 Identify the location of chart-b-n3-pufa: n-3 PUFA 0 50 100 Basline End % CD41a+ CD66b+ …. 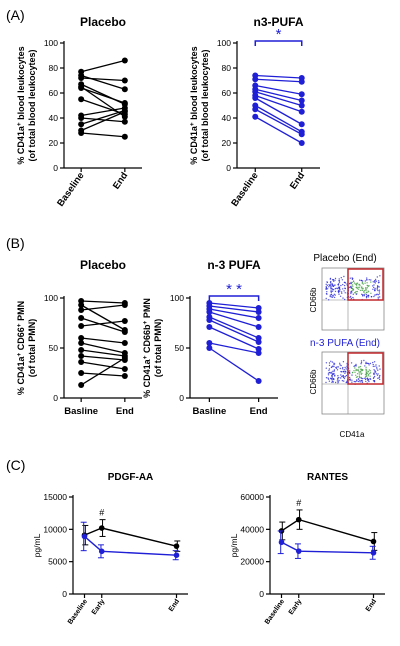
(210, 337).